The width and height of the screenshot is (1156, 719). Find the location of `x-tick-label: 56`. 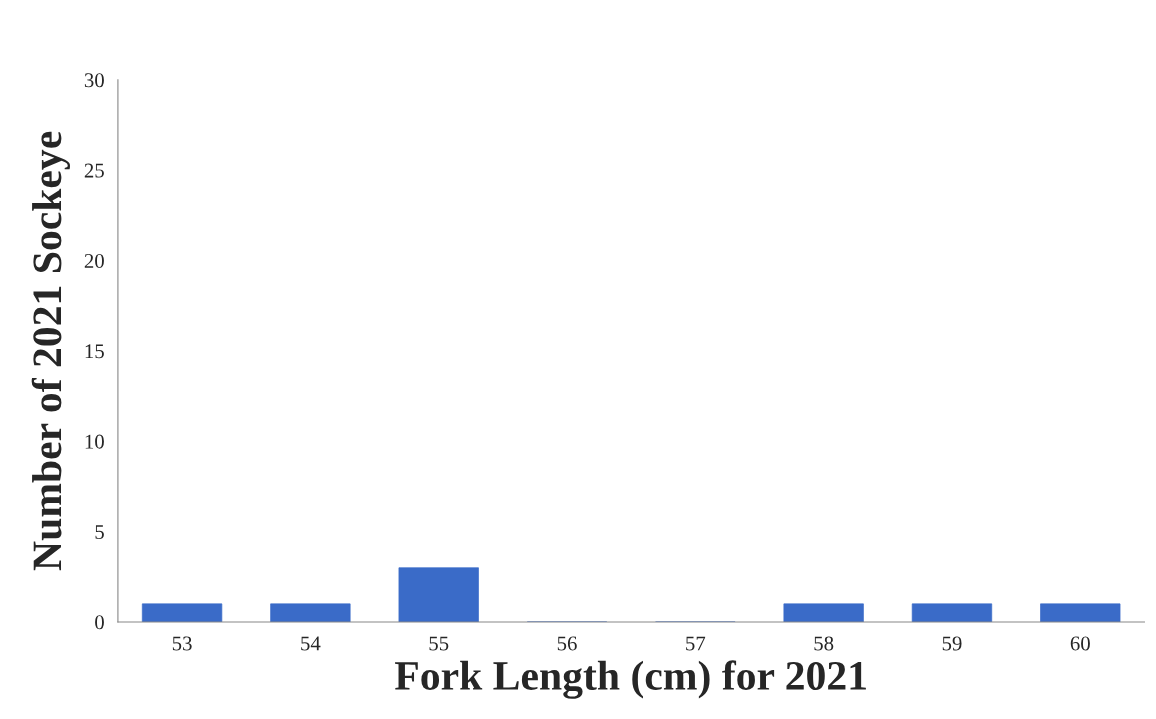

x-tick-label: 56 is located at coordinates (567, 643).